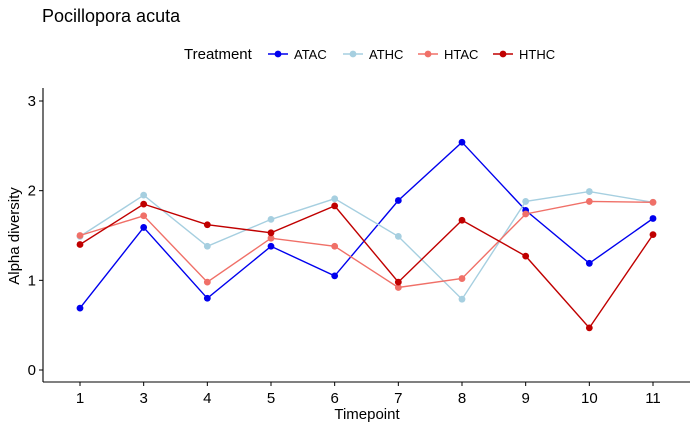 The height and width of the screenshot is (432, 700). Describe the element at coordinates (367, 414) in the screenshot. I see `x-axis-title: Timepoint` at that location.